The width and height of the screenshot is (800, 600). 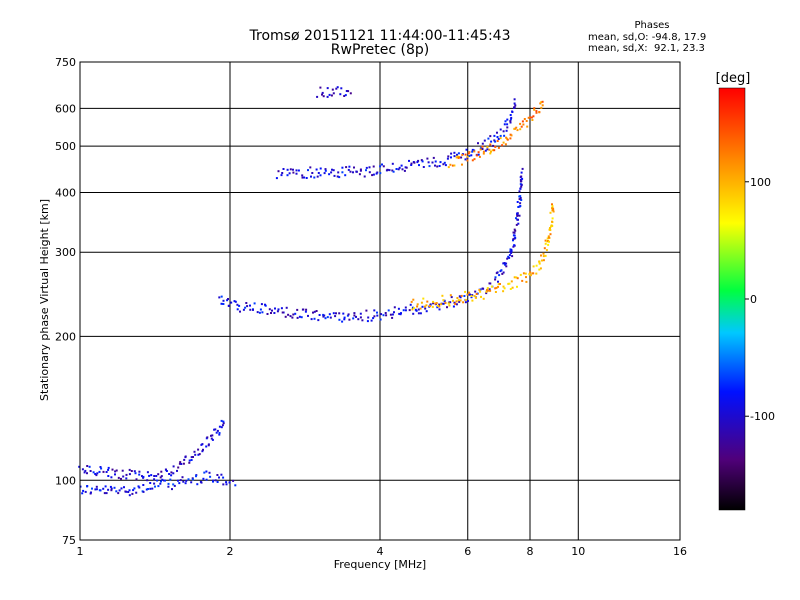 I want to click on x-tick-label: 1, so click(x=80, y=551).